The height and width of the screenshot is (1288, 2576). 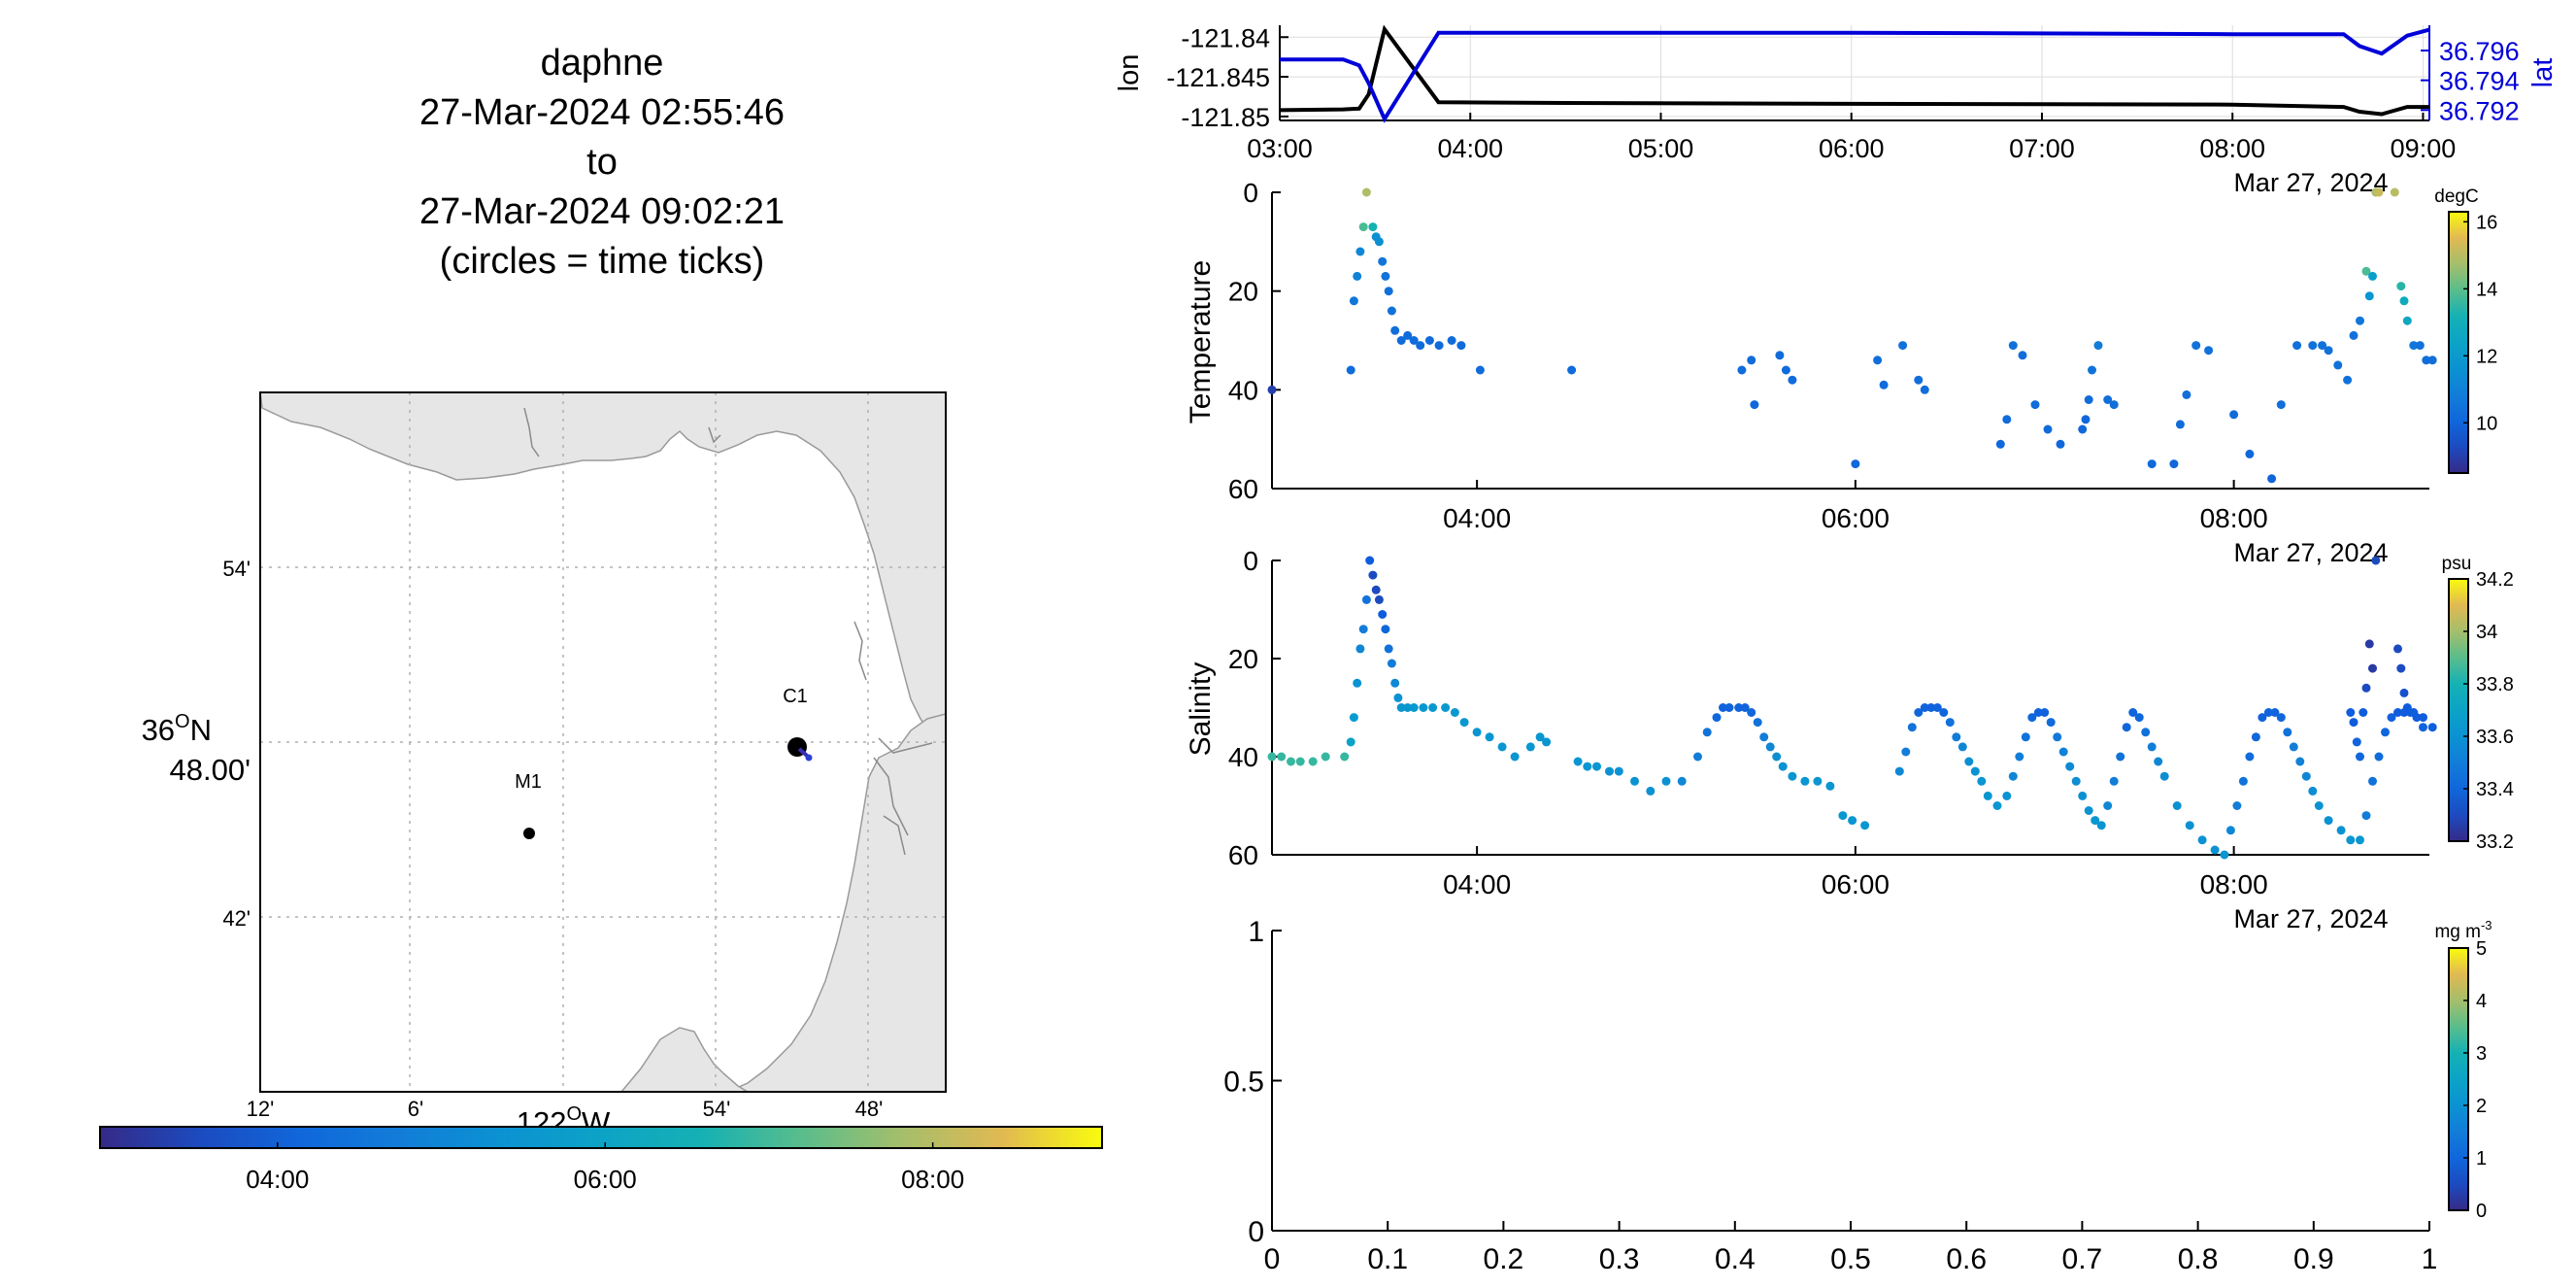 What do you see at coordinates (1251, 193) in the screenshot?
I see `temperature-ytick-label: 0` at bounding box center [1251, 193].